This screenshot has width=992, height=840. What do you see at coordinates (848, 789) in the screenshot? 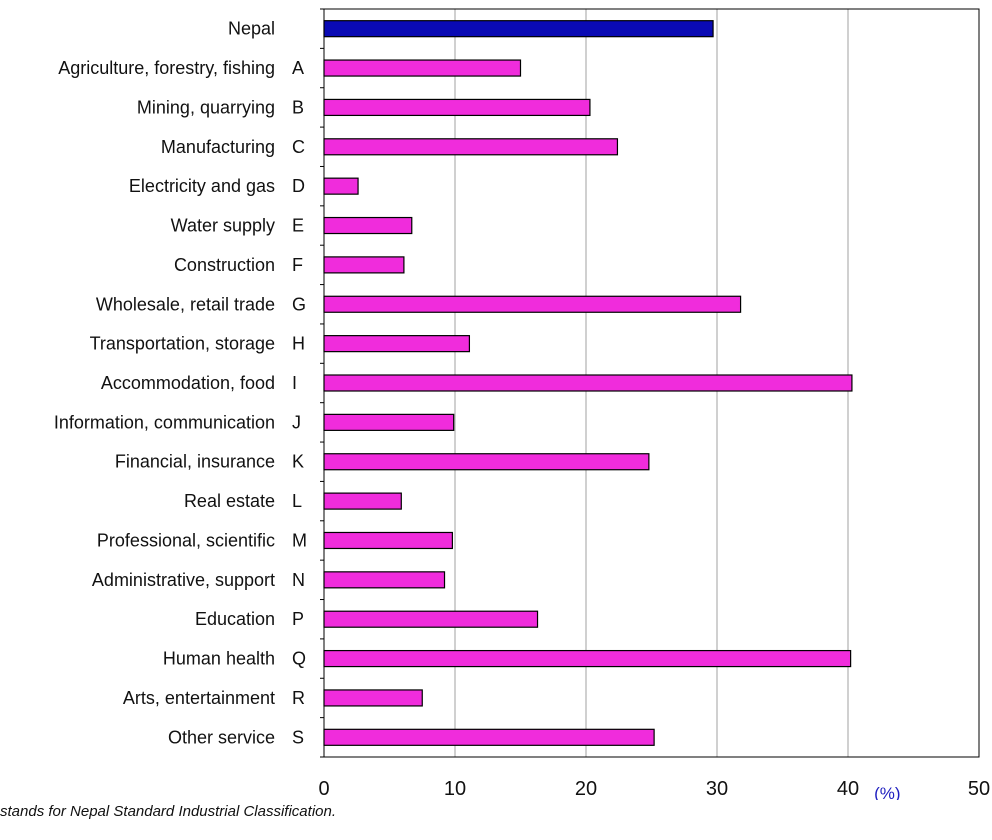
I see `x-tick-label: 40` at bounding box center [848, 789].